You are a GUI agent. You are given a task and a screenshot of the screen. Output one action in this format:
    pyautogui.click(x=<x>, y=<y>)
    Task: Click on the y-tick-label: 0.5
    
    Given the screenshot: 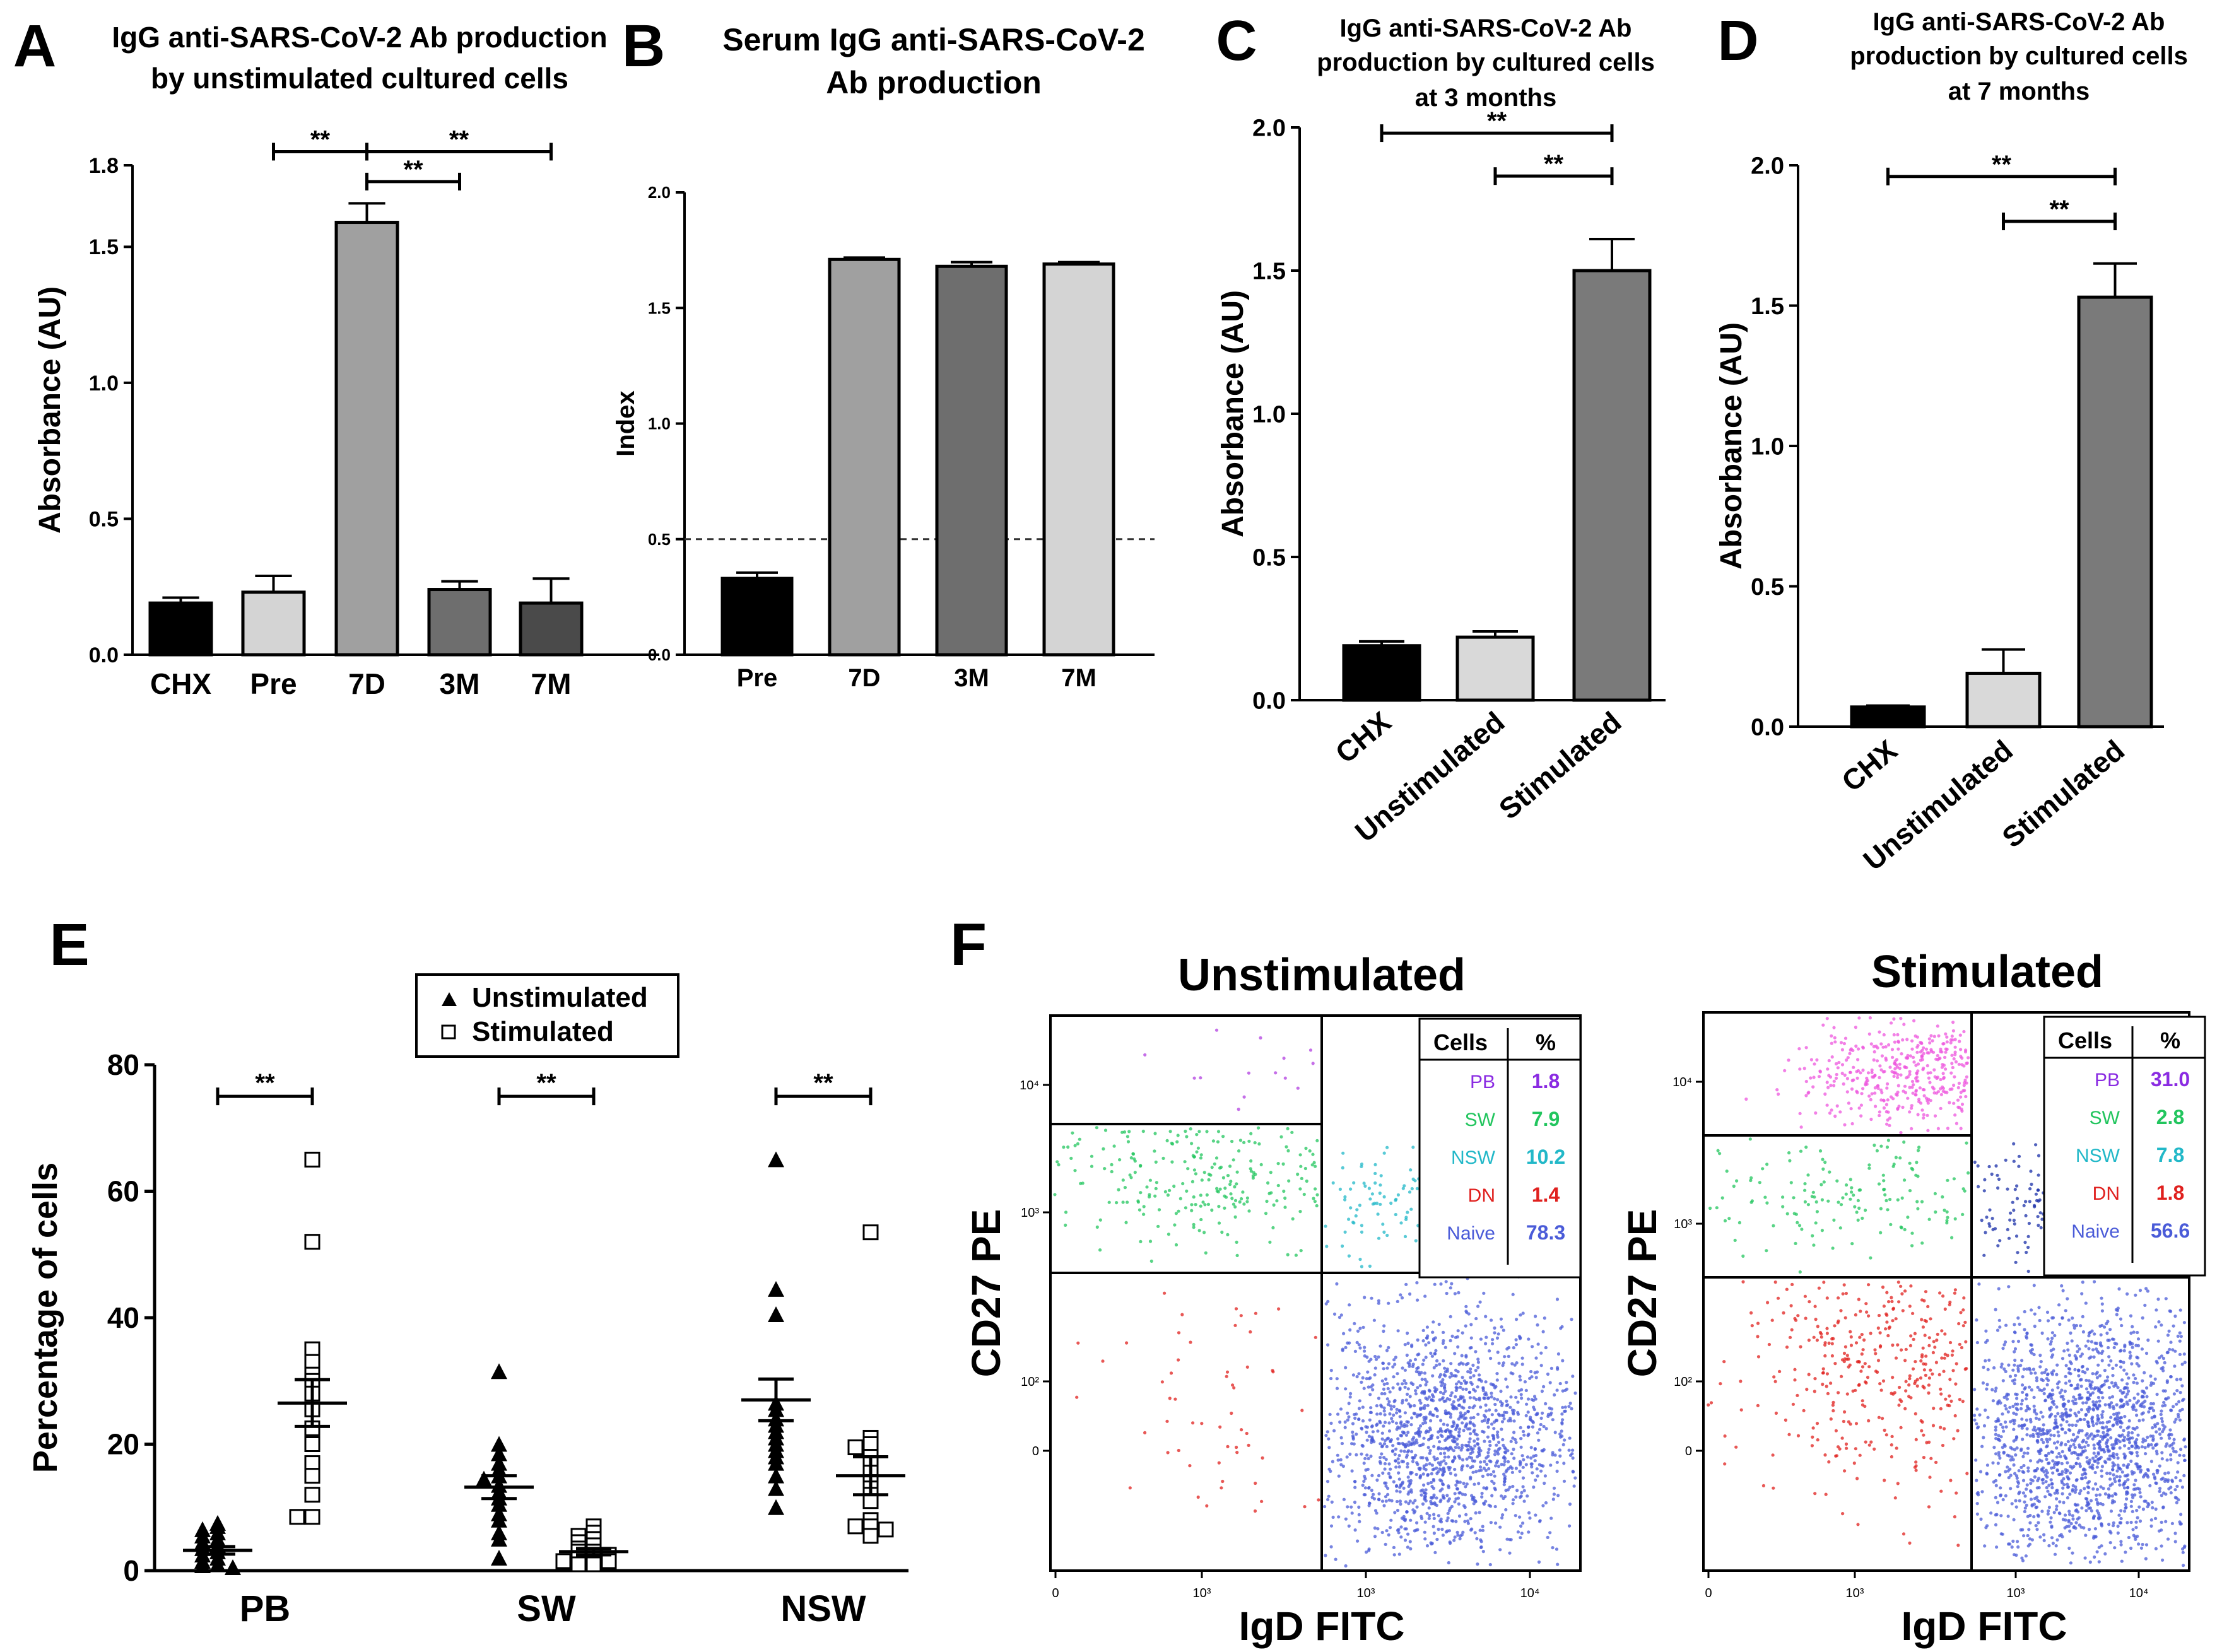 What is the action you would take?
    pyautogui.click(x=104, y=519)
    